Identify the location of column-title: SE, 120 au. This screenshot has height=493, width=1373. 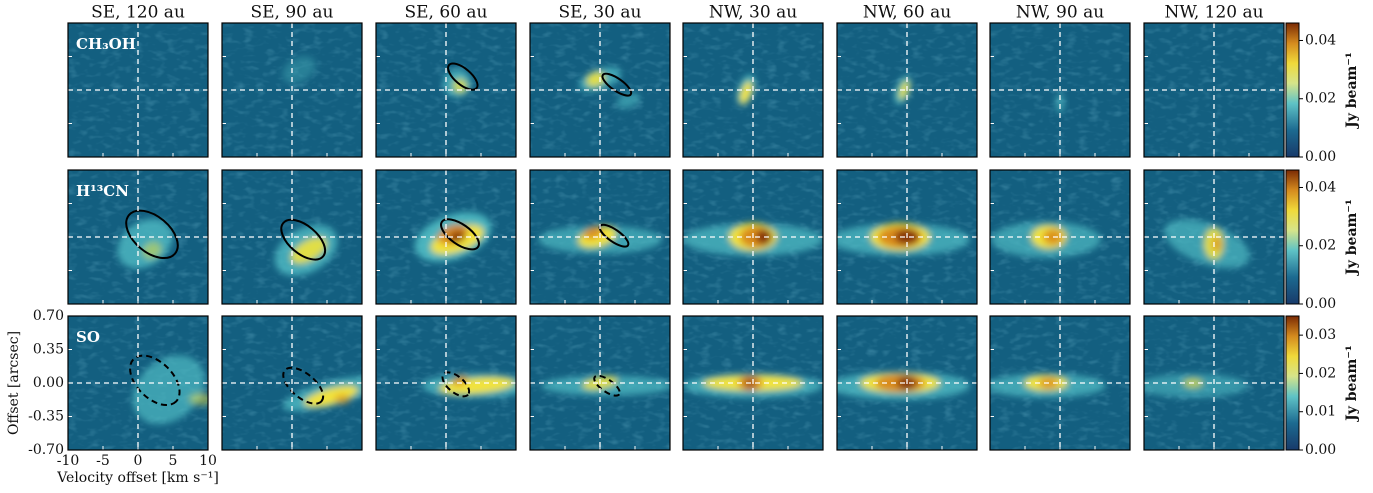
(138, 13).